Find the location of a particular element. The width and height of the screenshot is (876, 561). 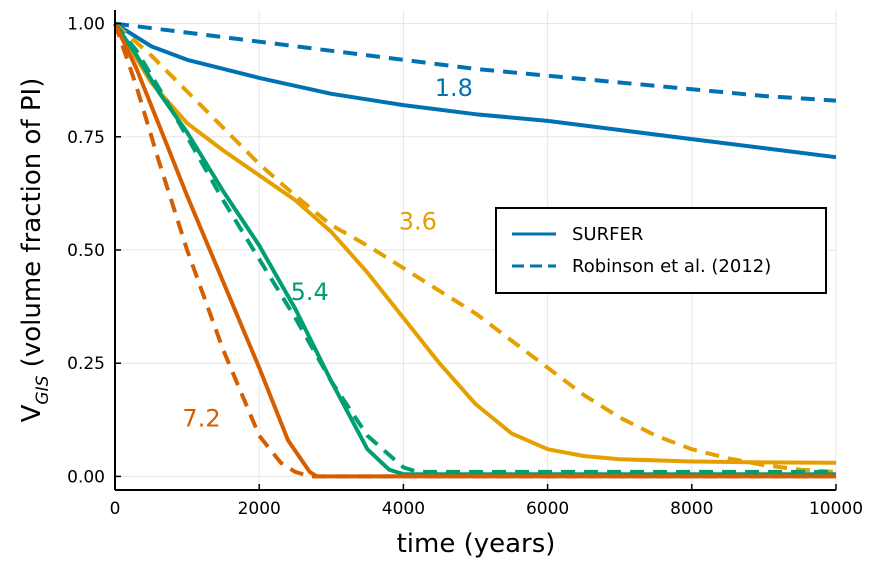

legend-entry-robinson: Robinson et al. (2012) is located at coordinates (671, 266).